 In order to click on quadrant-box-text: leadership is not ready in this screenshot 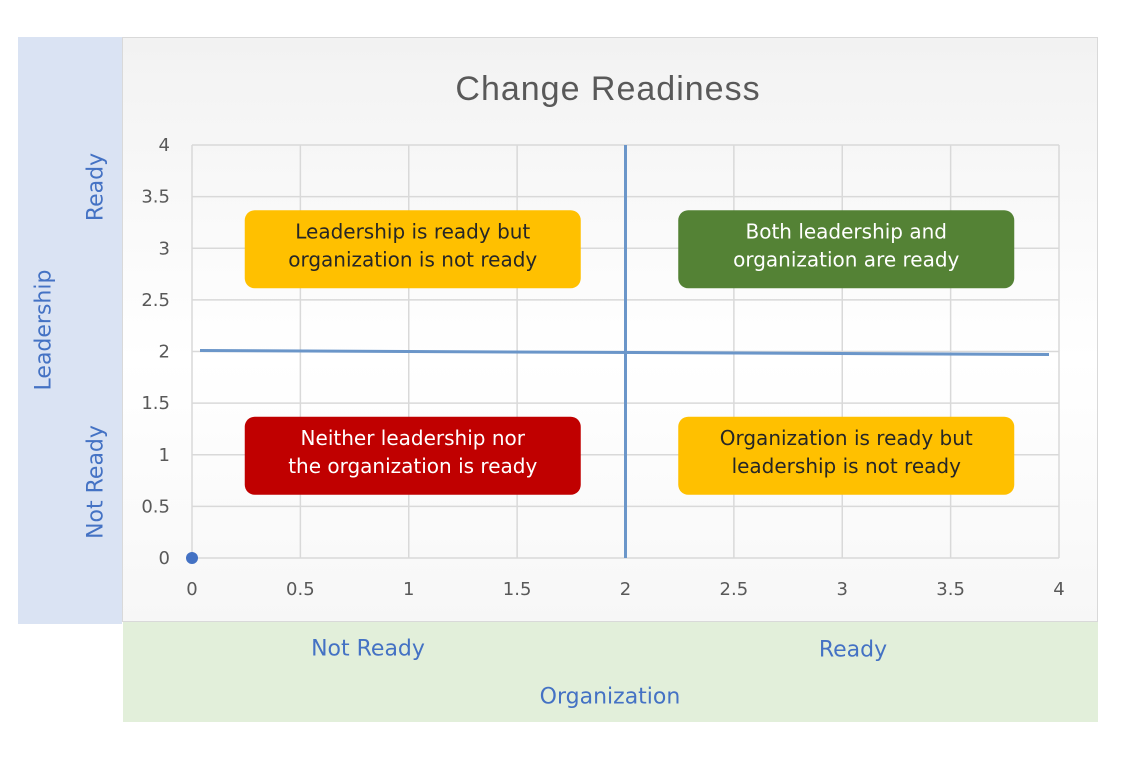, I will do `click(847, 466)`.